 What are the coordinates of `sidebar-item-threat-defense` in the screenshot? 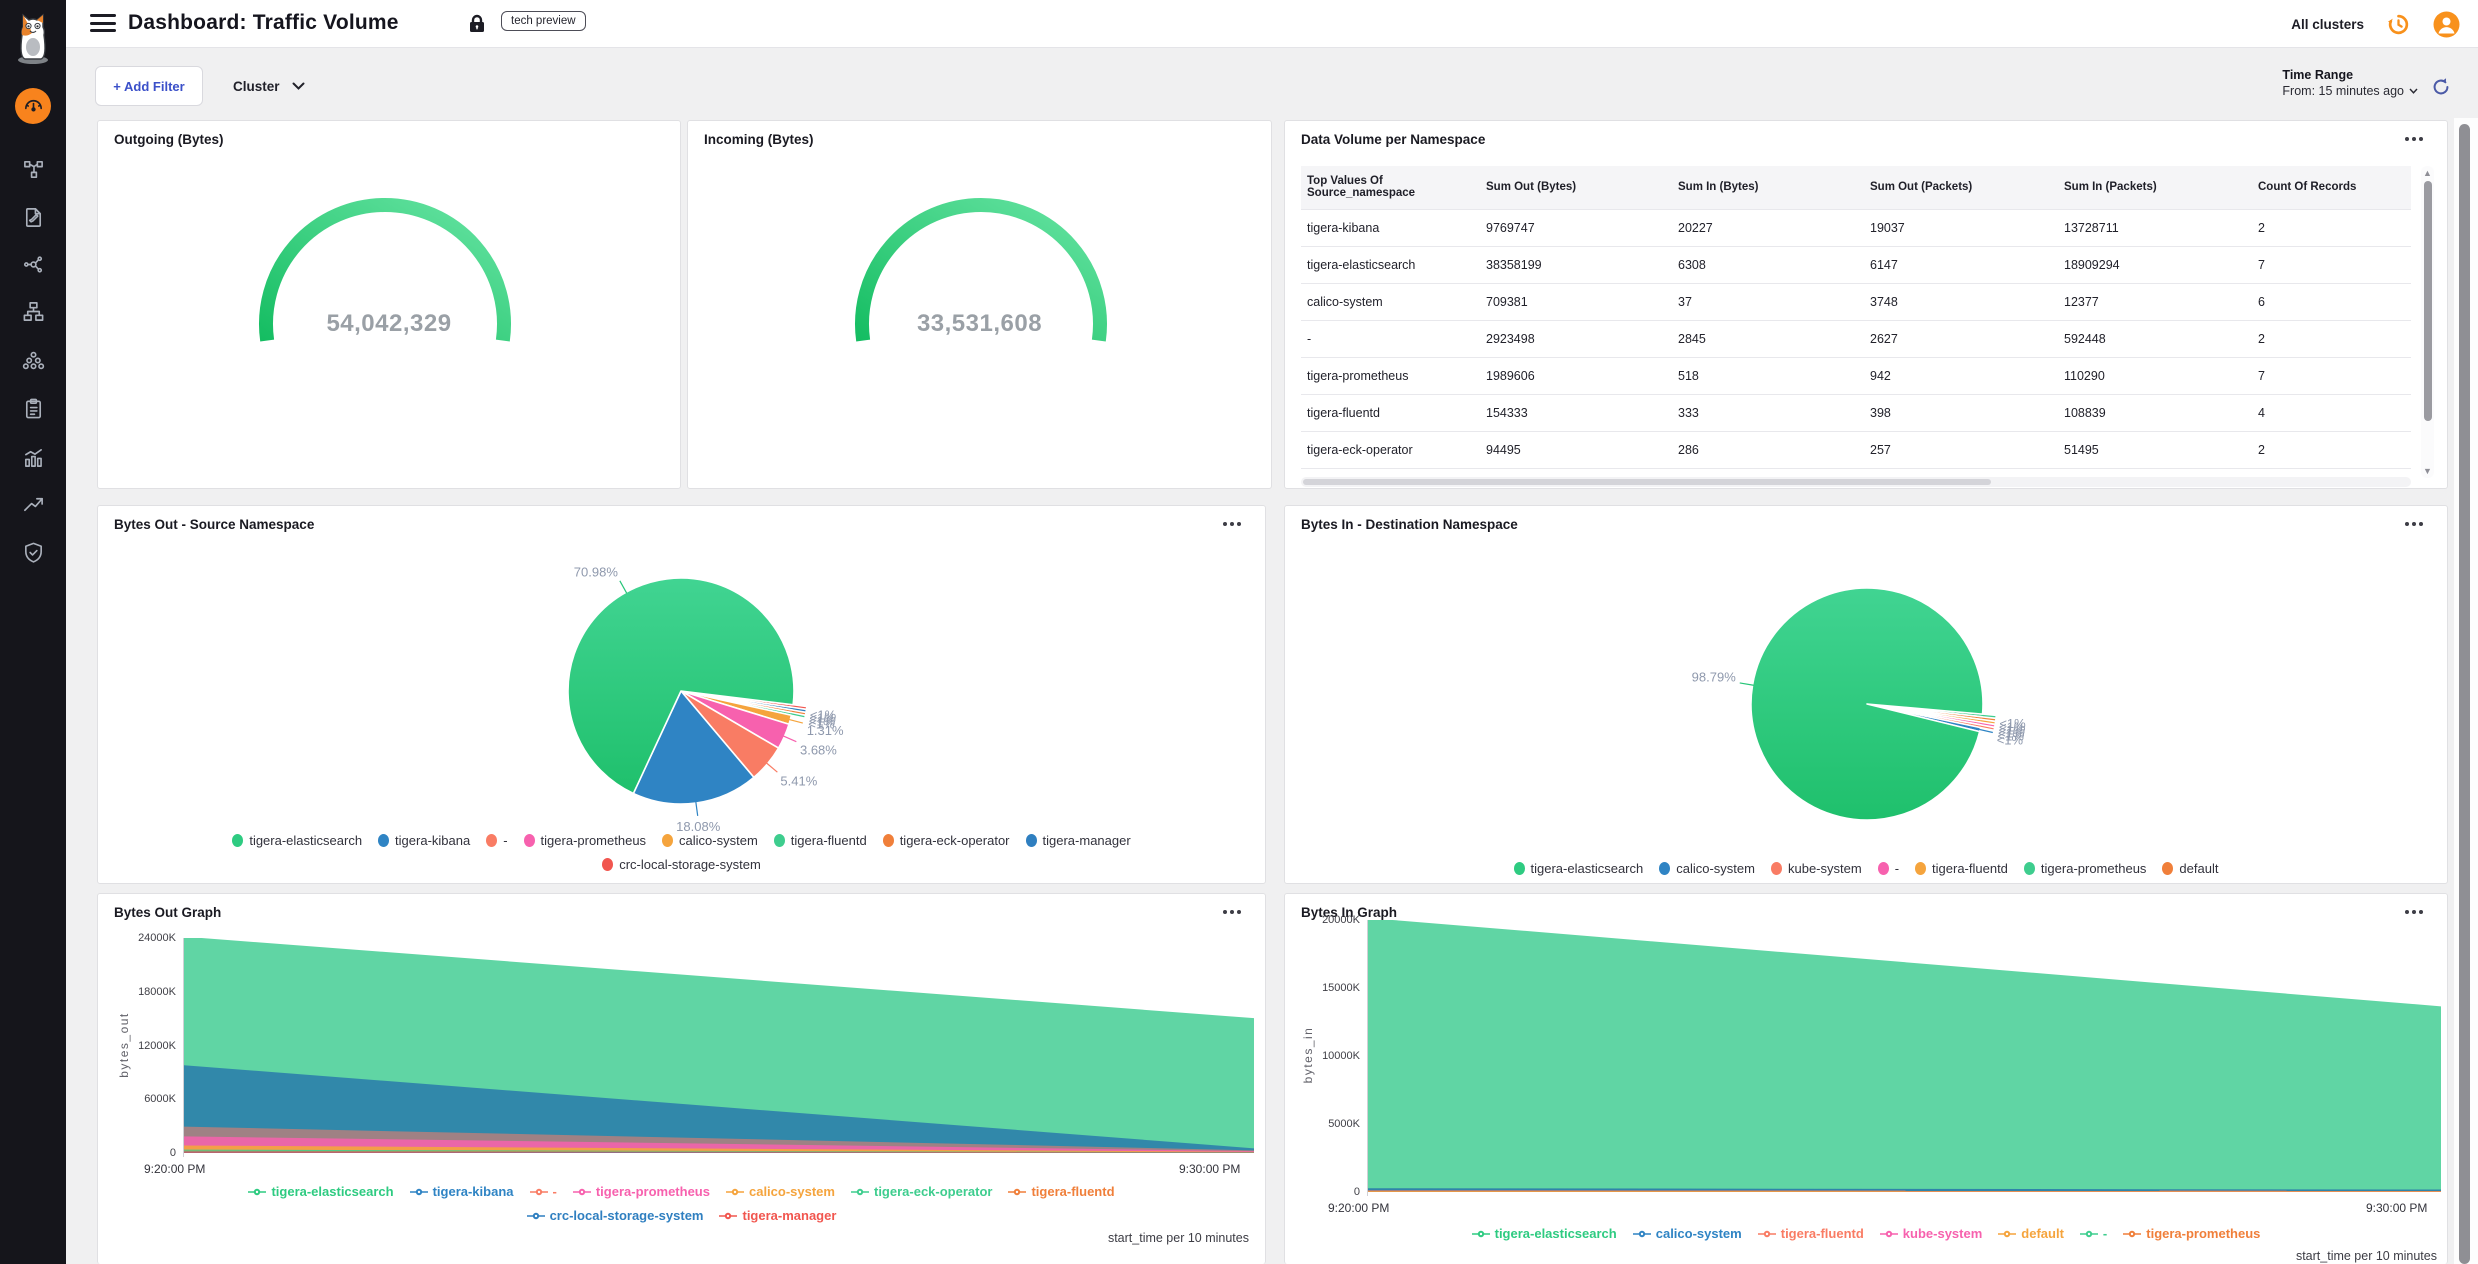 It's located at (33, 552).